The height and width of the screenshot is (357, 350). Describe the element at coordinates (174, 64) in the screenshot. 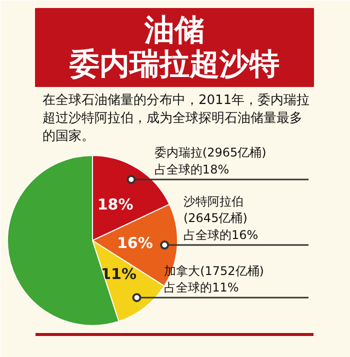

I see `chart-subtitle: 委内瑞拉超沙特` at that location.